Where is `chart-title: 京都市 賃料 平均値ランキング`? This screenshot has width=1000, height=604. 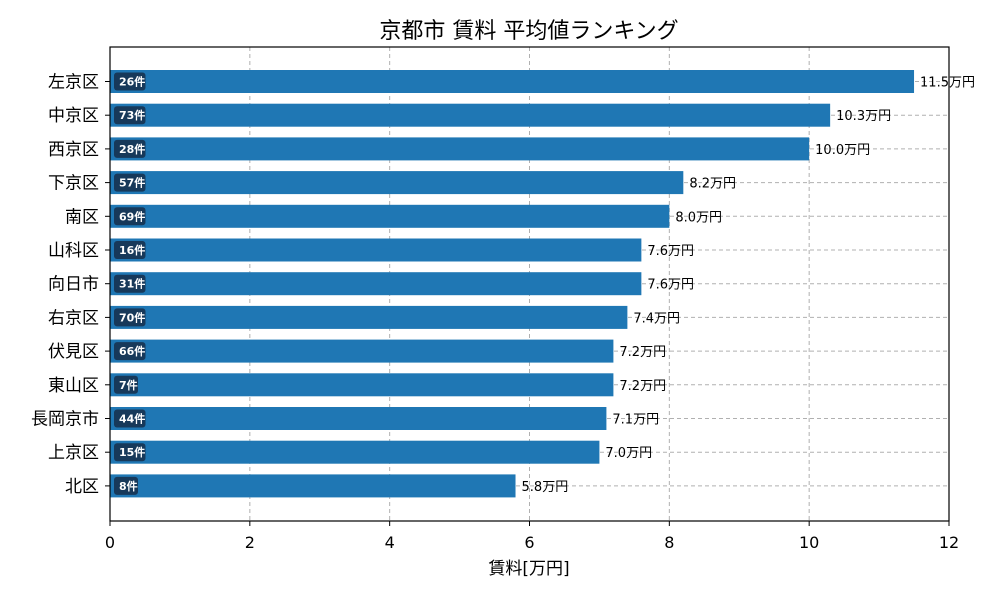
chart-title: 京都市 賃料 平均値ランキング is located at coordinates (528, 31).